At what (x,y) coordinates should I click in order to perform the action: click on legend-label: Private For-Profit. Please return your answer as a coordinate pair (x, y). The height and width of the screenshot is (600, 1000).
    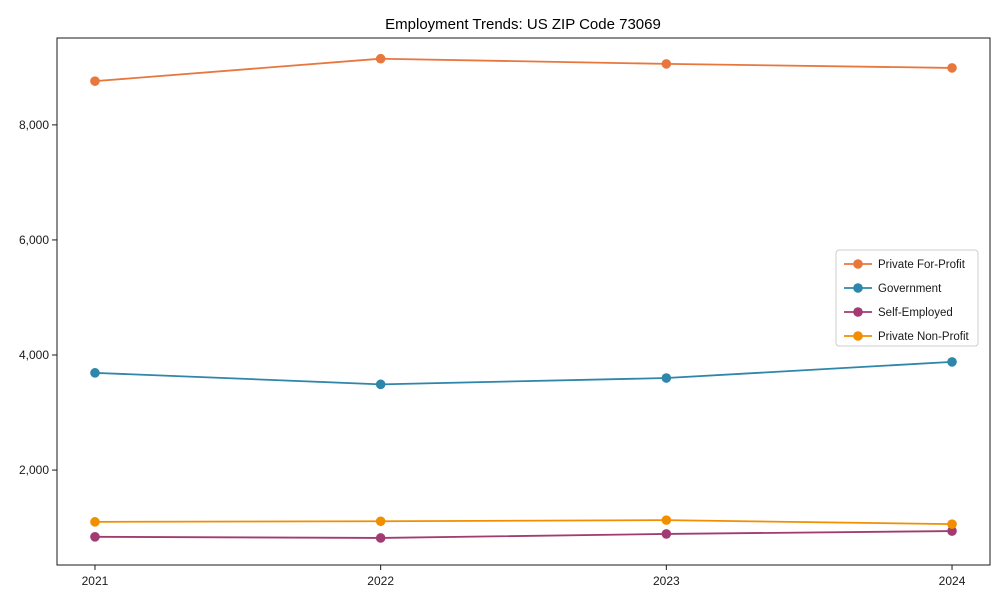
    Looking at the image, I should click on (922, 265).